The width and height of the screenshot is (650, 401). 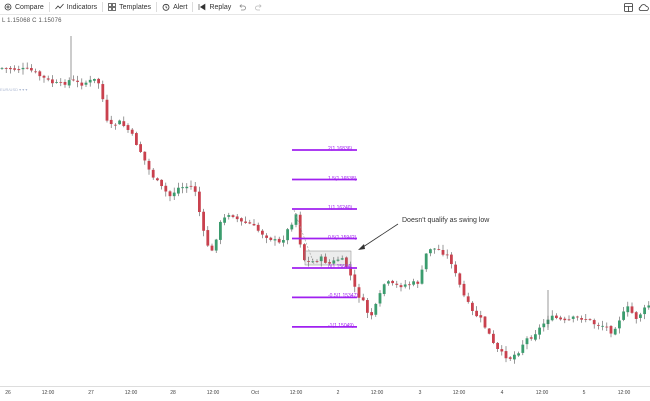 I want to click on time-axis-tick: 2, so click(x=338, y=393).